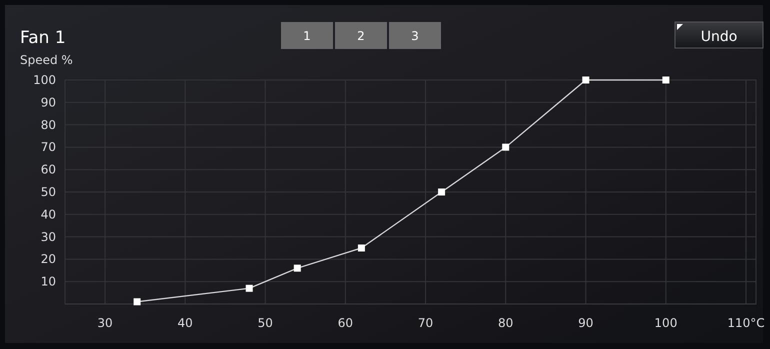  Describe the element at coordinates (48, 259) in the screenshot. I see `y-tick-label: 20` at that location.